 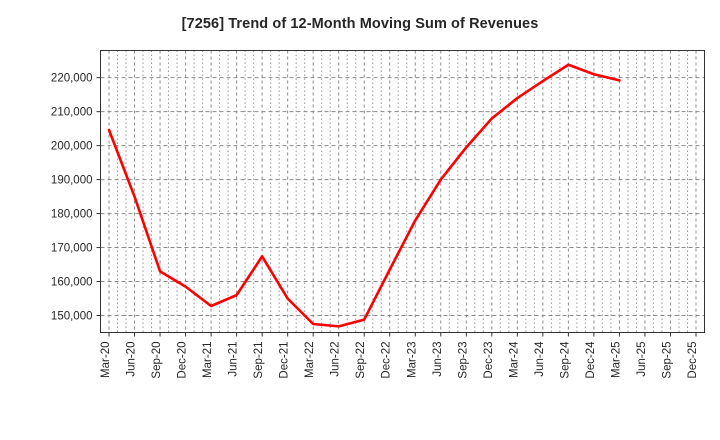 I want to click on x-tick-label: Jun-22, so click(x=336, y=359).